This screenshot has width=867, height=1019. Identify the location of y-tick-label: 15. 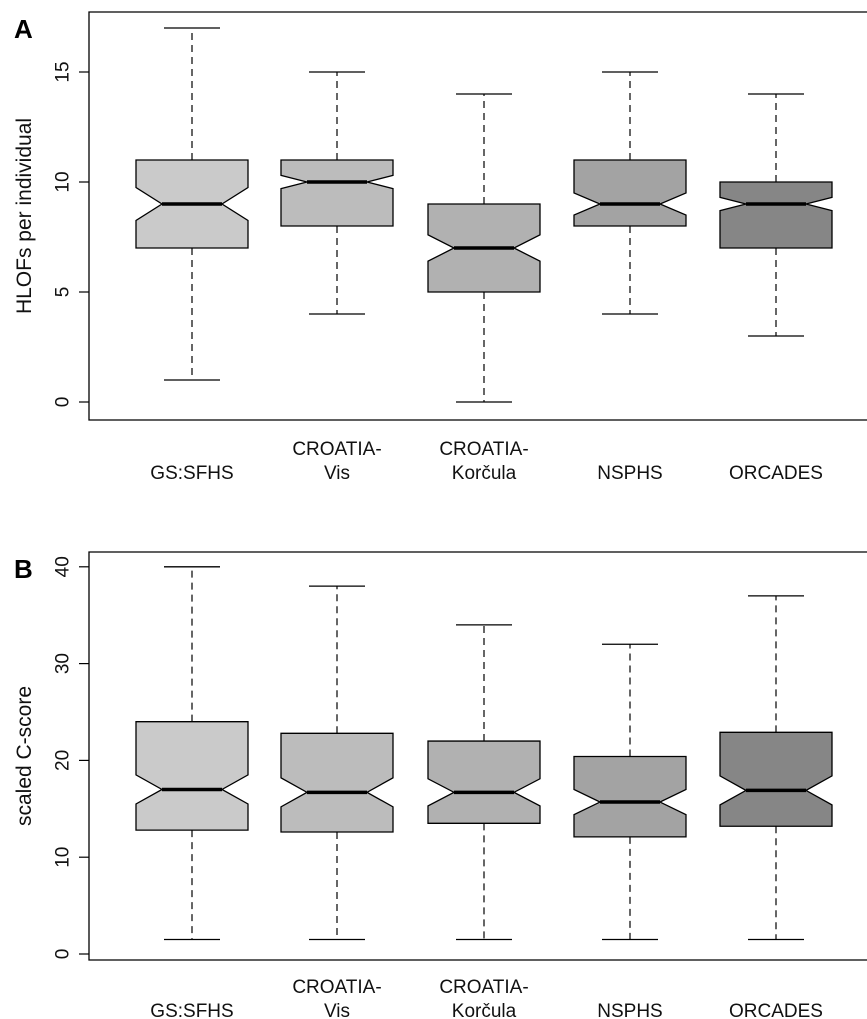
(63, 71).